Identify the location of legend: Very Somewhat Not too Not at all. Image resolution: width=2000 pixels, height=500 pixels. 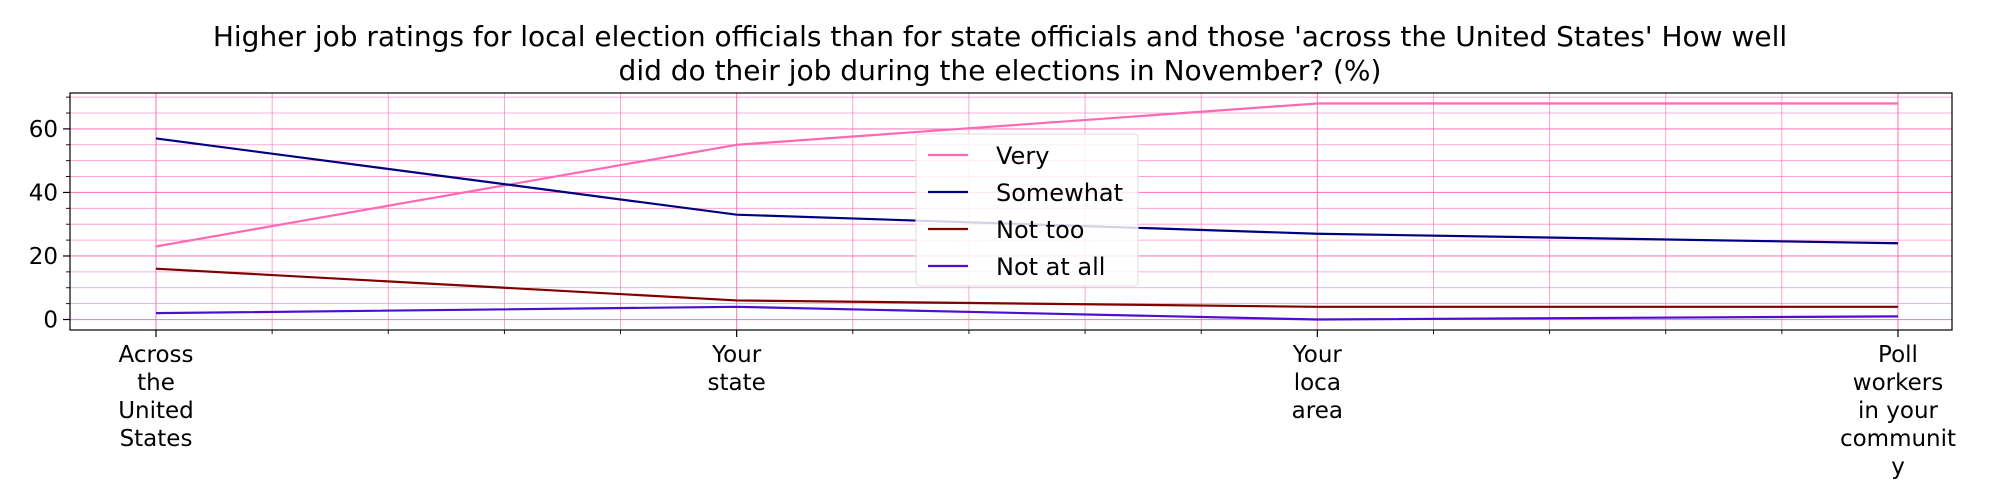
(1027, 210).